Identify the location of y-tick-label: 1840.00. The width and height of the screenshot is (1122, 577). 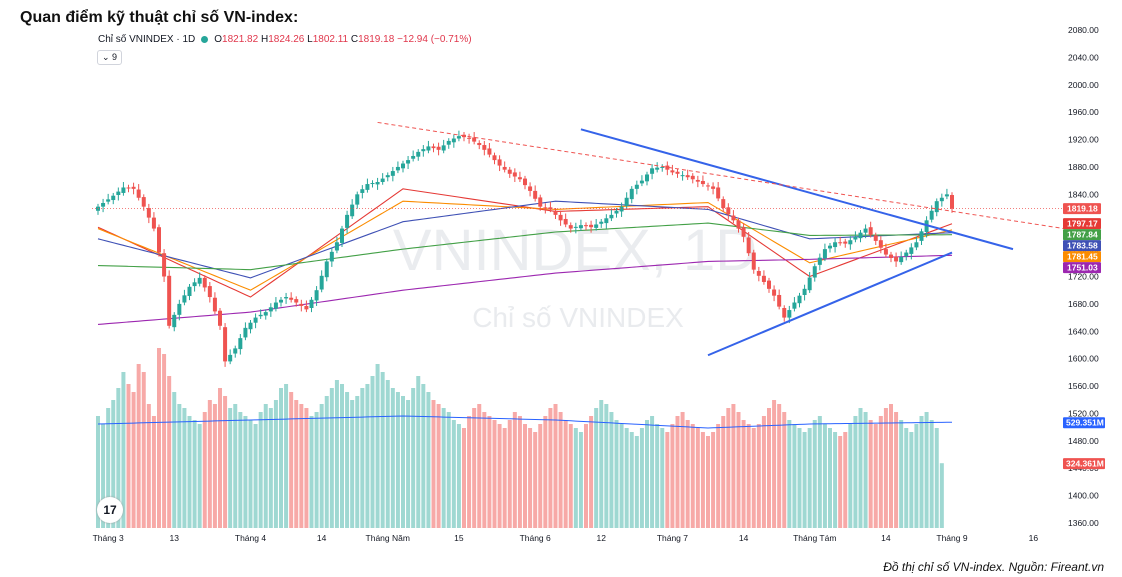
(1083, 194).